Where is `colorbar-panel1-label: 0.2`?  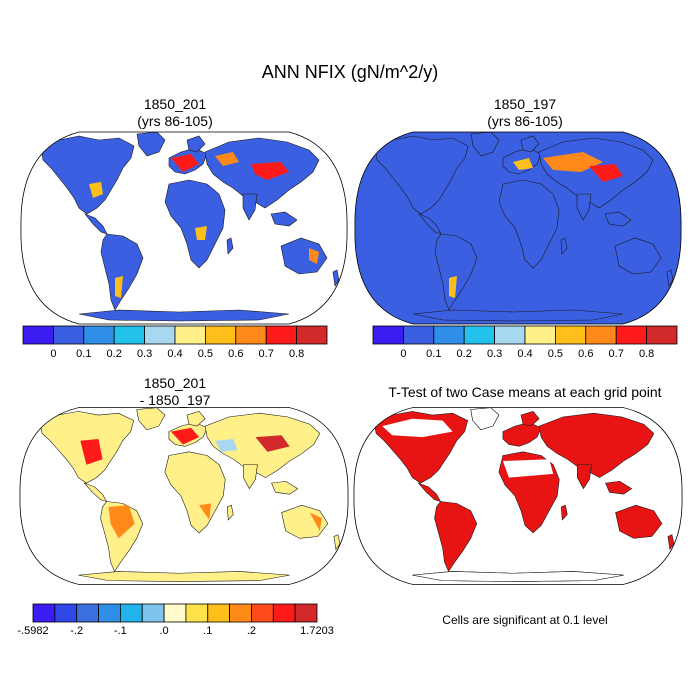 colorbar-panel1-label: 0.2 is located at coordinates (114, 354).